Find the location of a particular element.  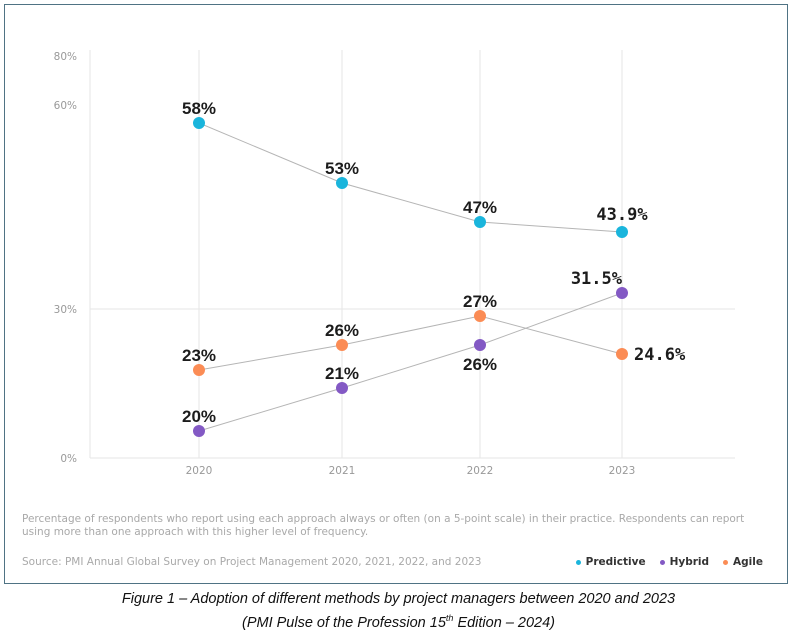

legend-label: Hybrid is located at coordinates (689, 562).